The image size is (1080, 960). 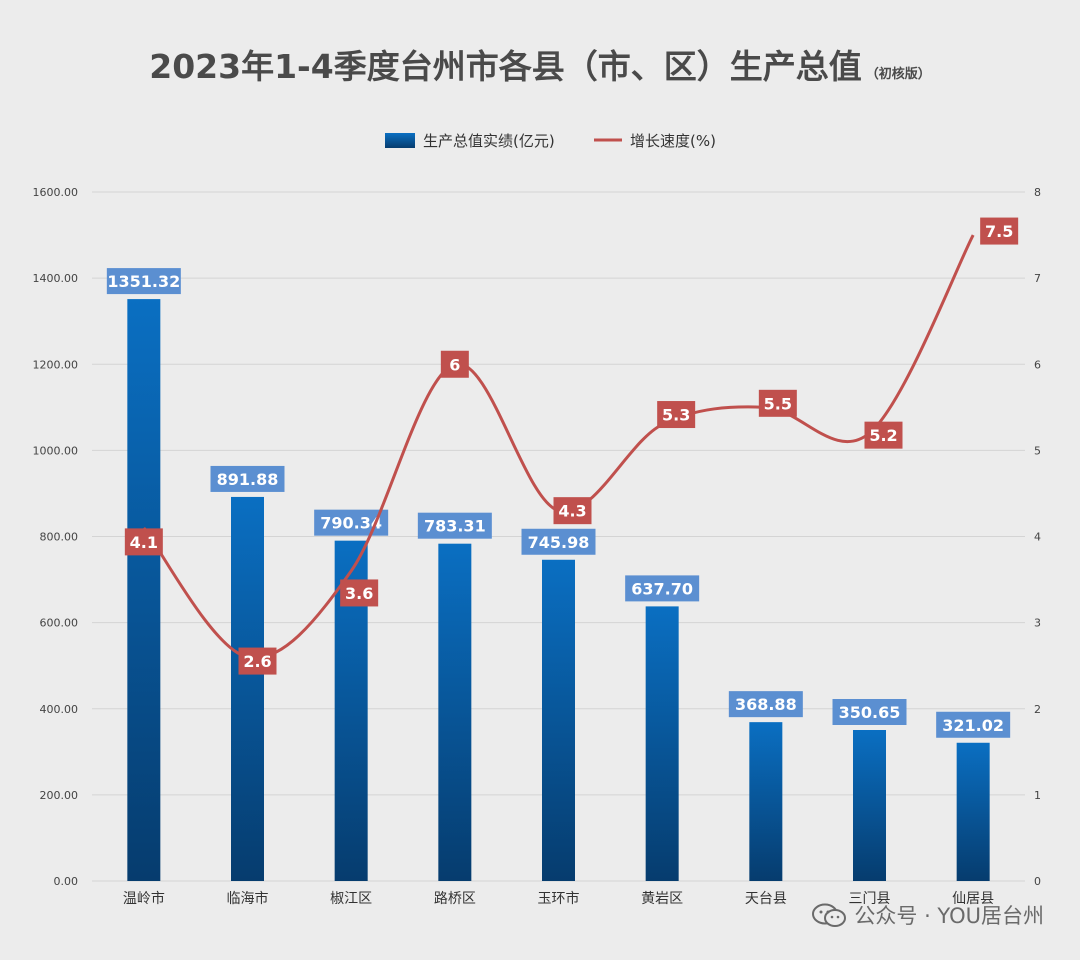 I want to click on bar-data-label: 891.88, so click(x=247, y=478).